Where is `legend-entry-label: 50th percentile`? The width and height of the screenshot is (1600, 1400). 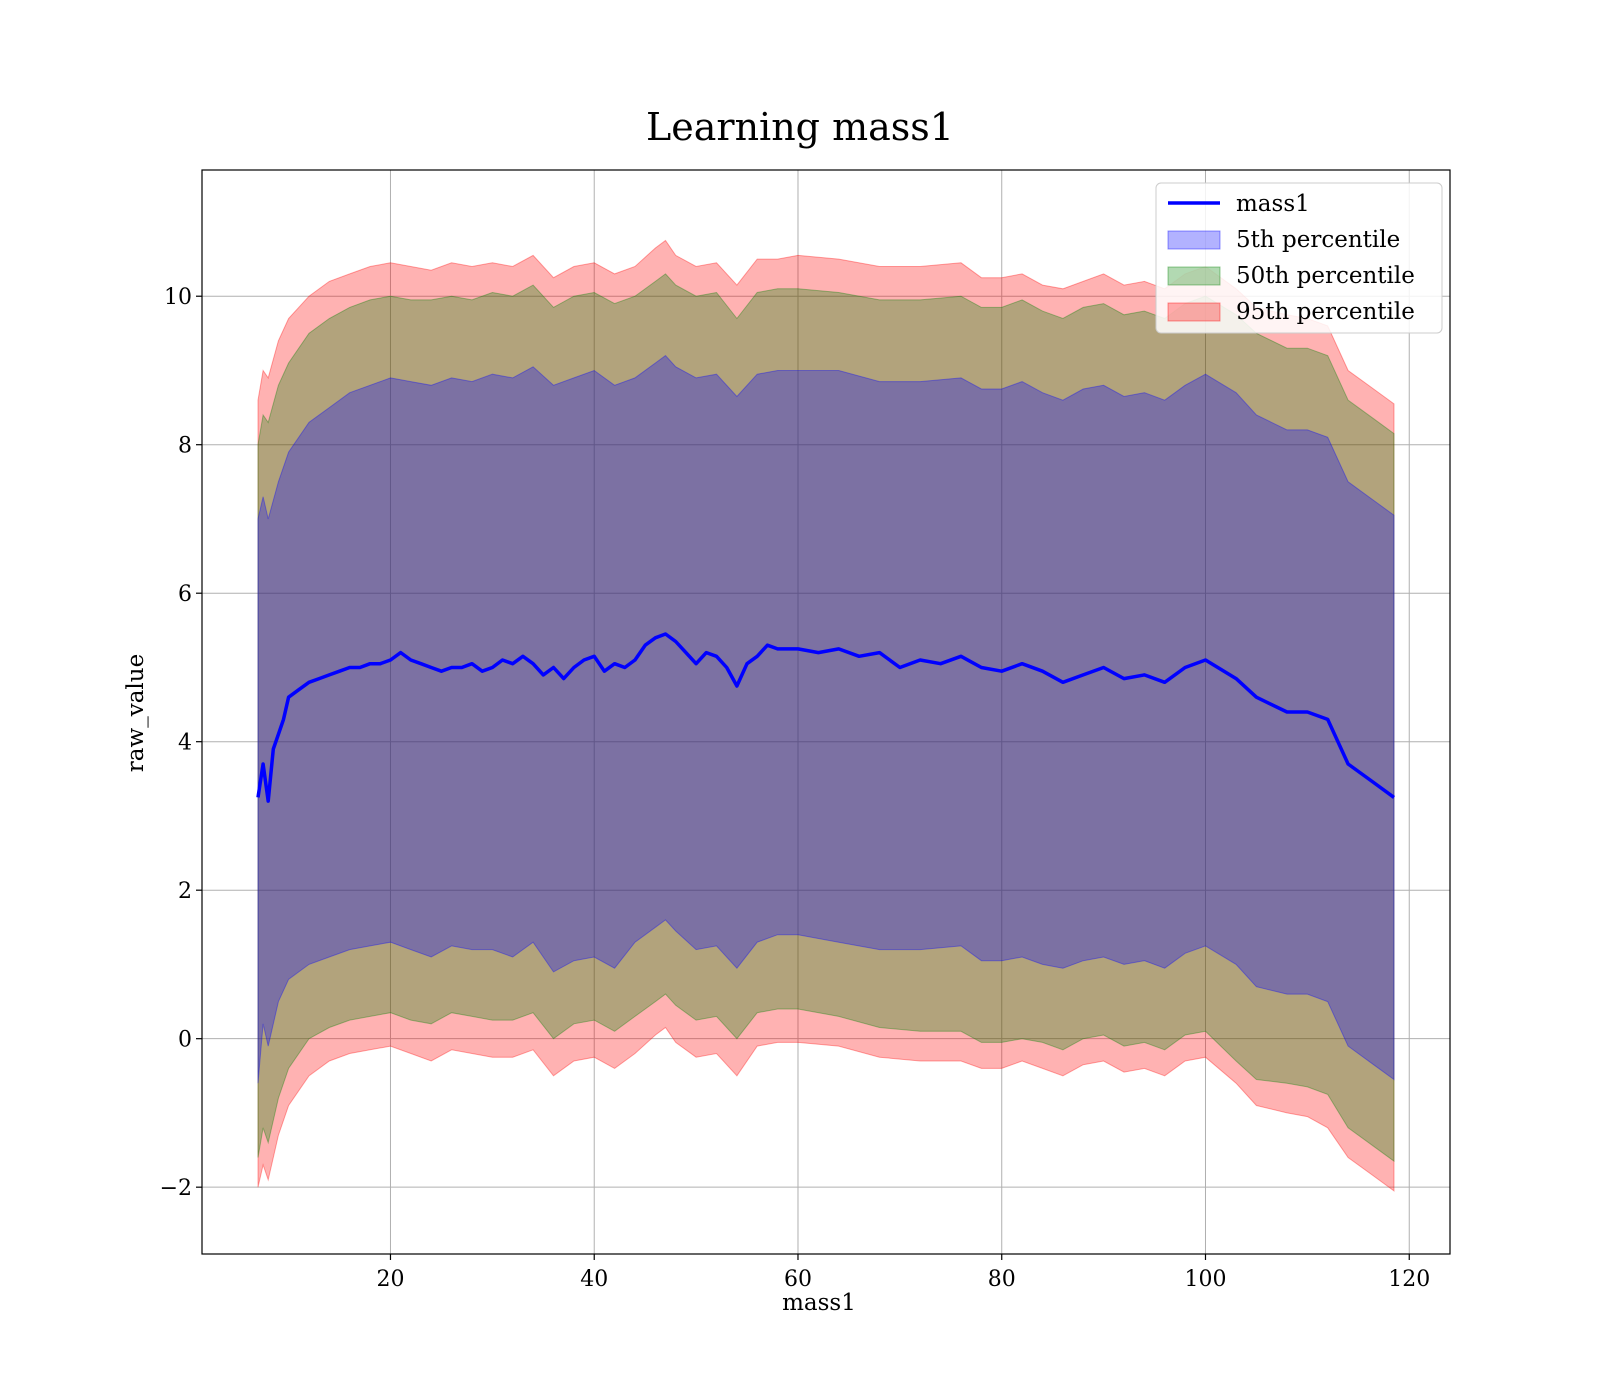 legend-entry-label: 50th percentile is located at coordinates (1325, 276).